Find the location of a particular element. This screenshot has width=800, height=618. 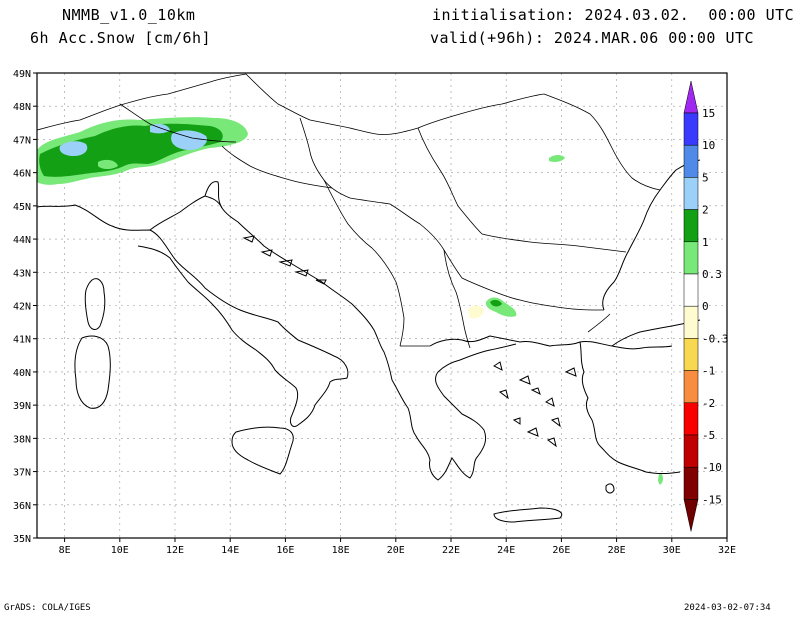

crete is located at coordinates (528, 515).